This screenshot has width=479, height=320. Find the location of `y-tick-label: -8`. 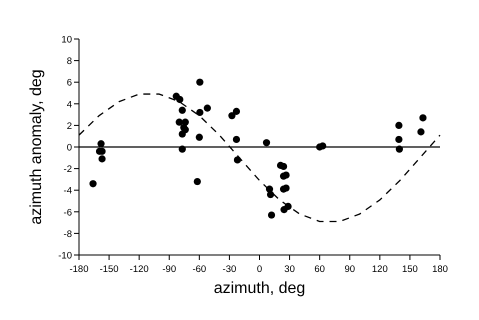

y-tick-label: -8 is located at coordinates (68, 234).